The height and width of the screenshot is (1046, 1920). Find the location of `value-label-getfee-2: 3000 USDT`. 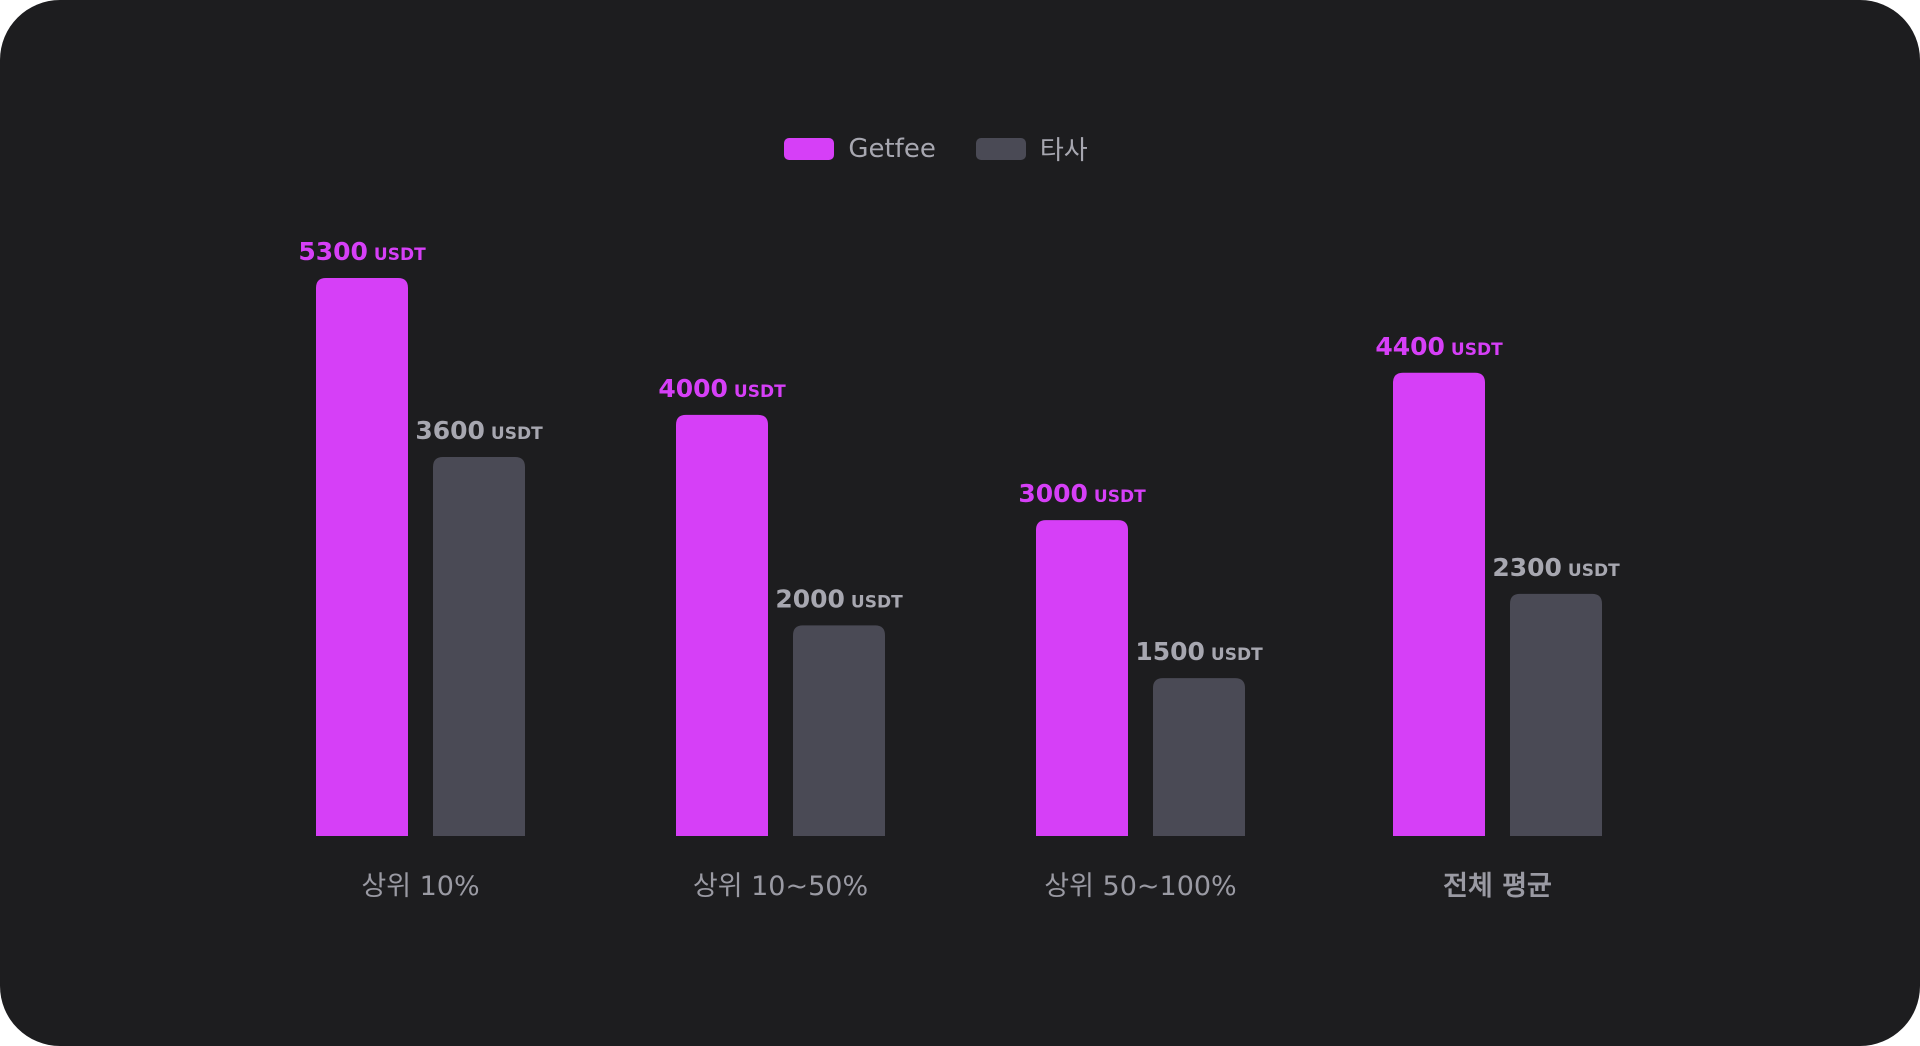

value-label-getfee-2: 3000 USDT is located at coordinates (1082, 493).